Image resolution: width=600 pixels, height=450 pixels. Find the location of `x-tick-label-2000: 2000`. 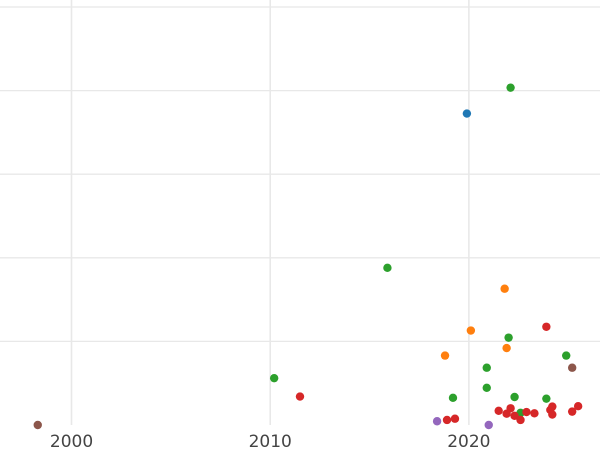

x-tick-label-2000: 2000 is located at coordinates (71, 441).